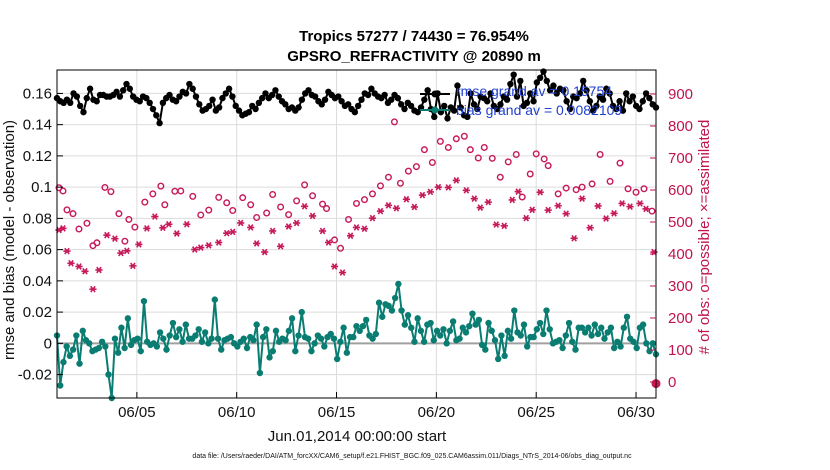 This screenshot has width=830, height=470. I want to click on chart-title-line1: Tropics 57277 / 74430 = 76.954%, so click(414, 36).